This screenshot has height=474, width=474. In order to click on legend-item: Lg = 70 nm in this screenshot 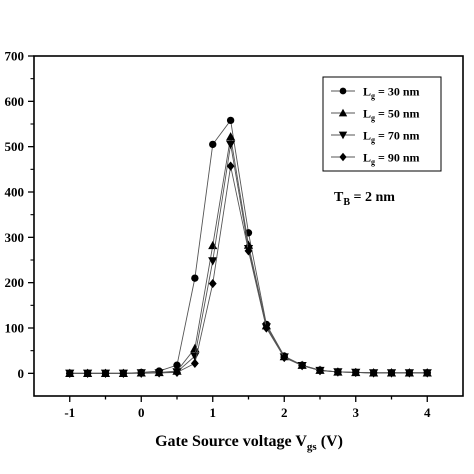, I will do `click(375, 137)`.